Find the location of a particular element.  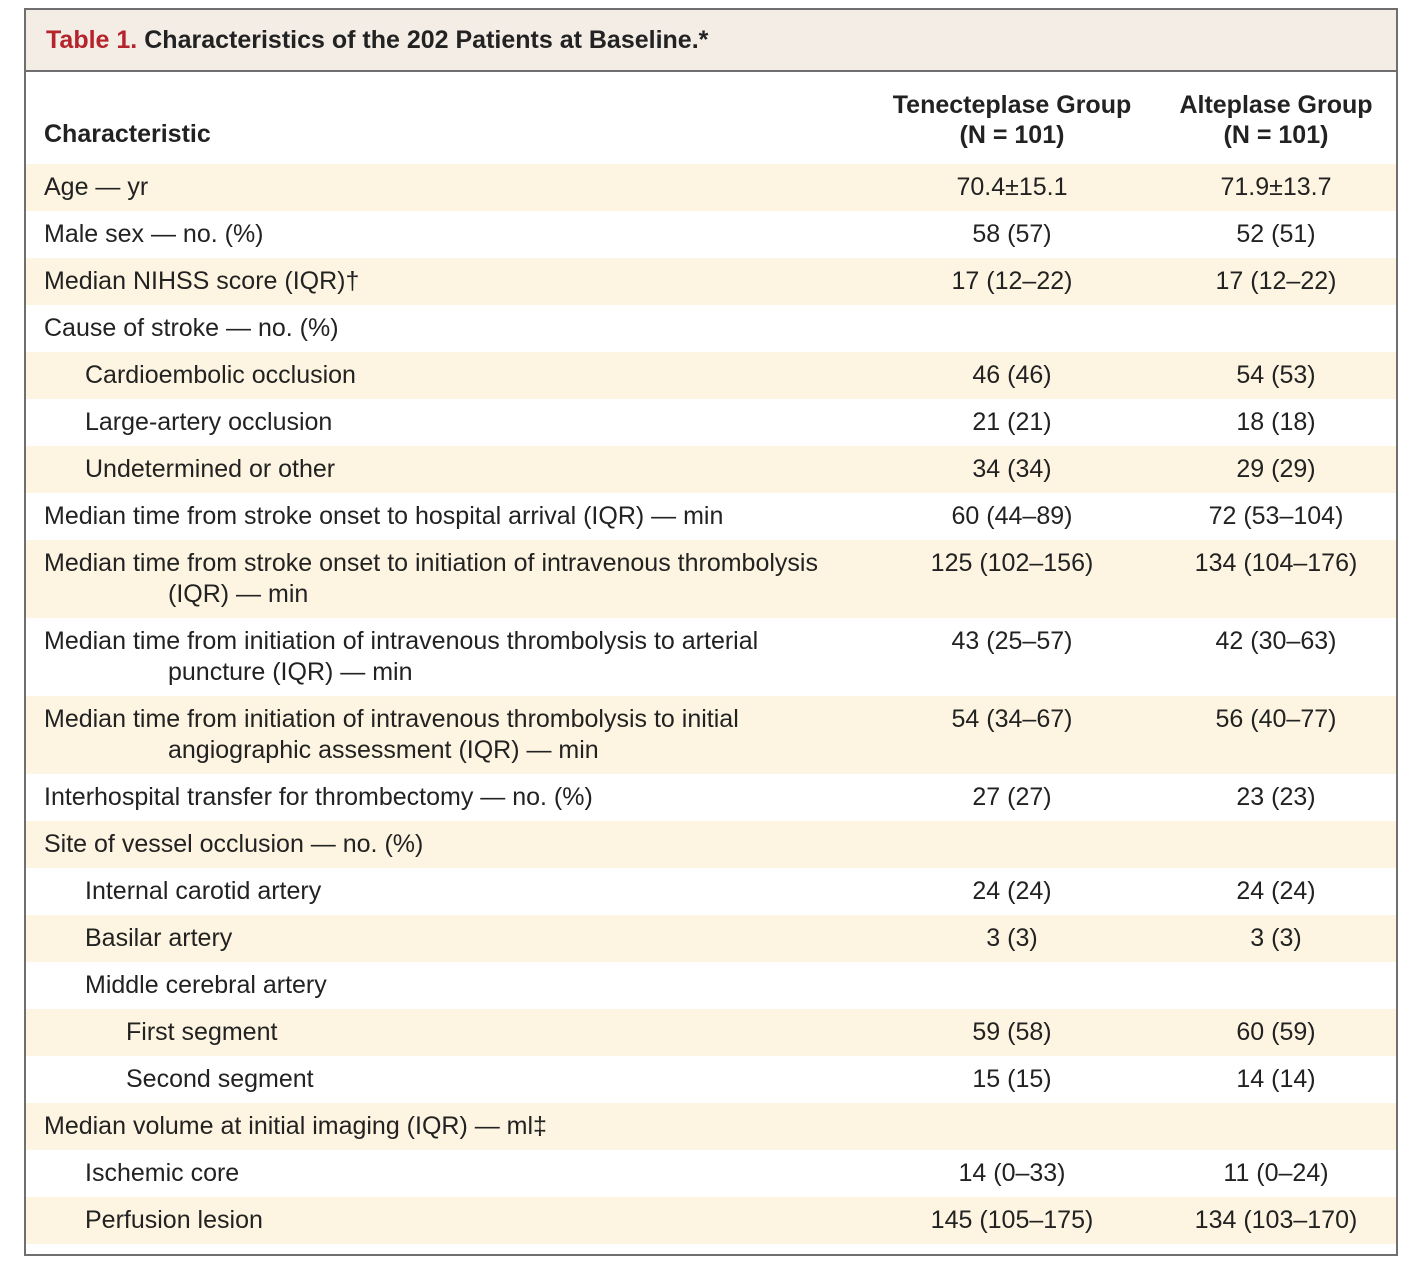

row-label: Male sex — no. (%) is located at coordinates (464, 234).